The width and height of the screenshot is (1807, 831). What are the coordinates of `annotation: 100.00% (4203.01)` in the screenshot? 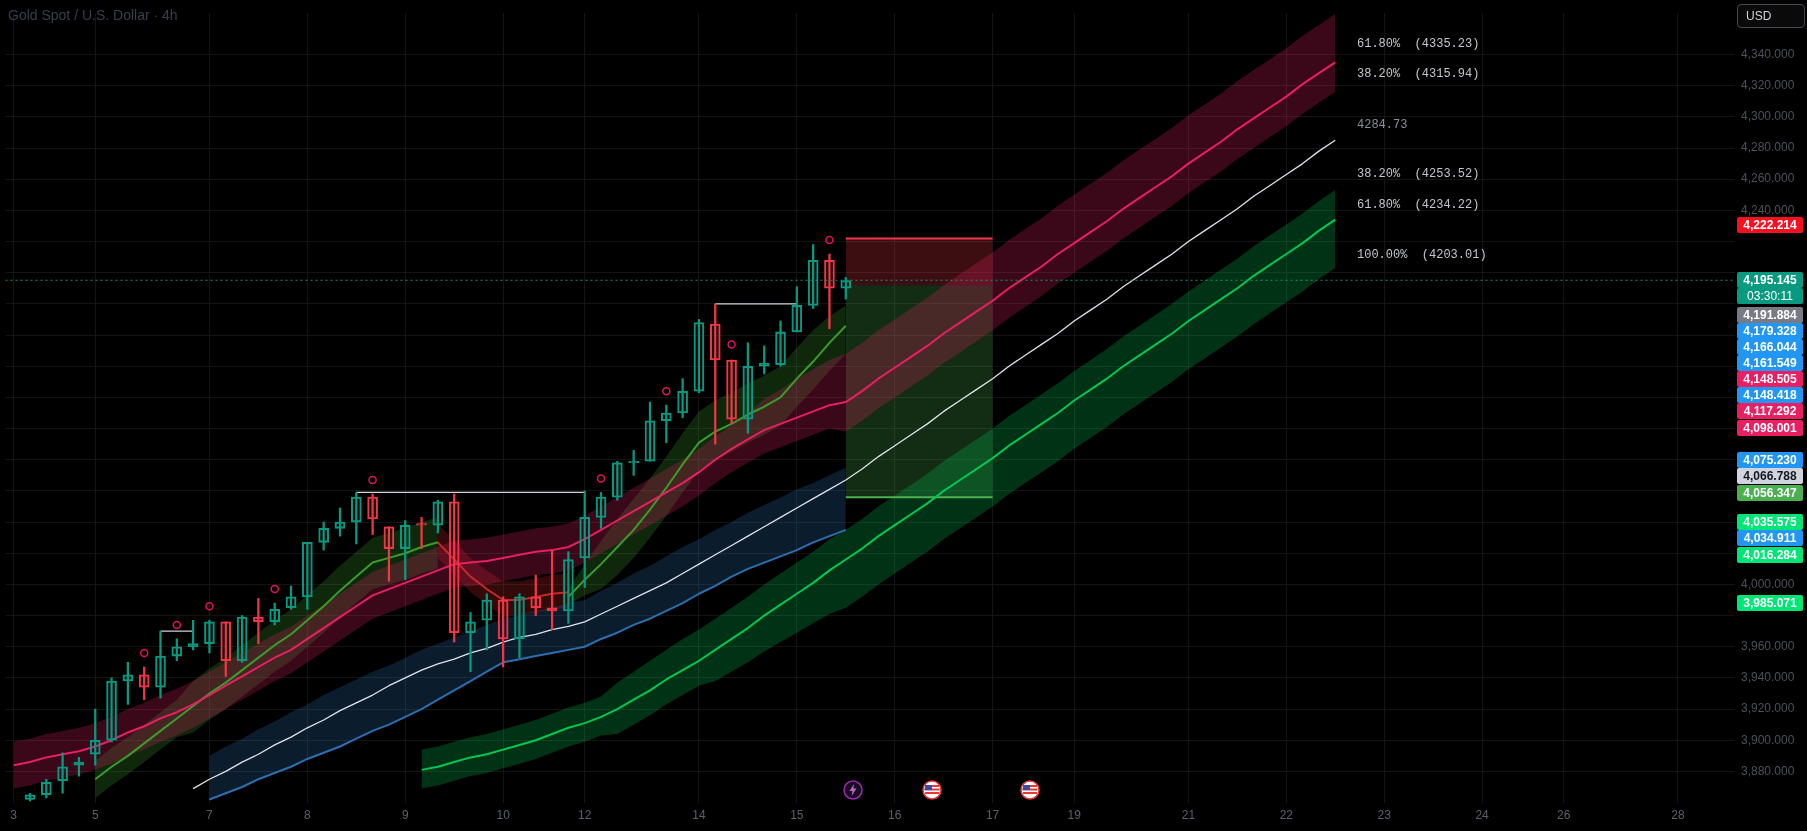 It's located at (1422, 255).